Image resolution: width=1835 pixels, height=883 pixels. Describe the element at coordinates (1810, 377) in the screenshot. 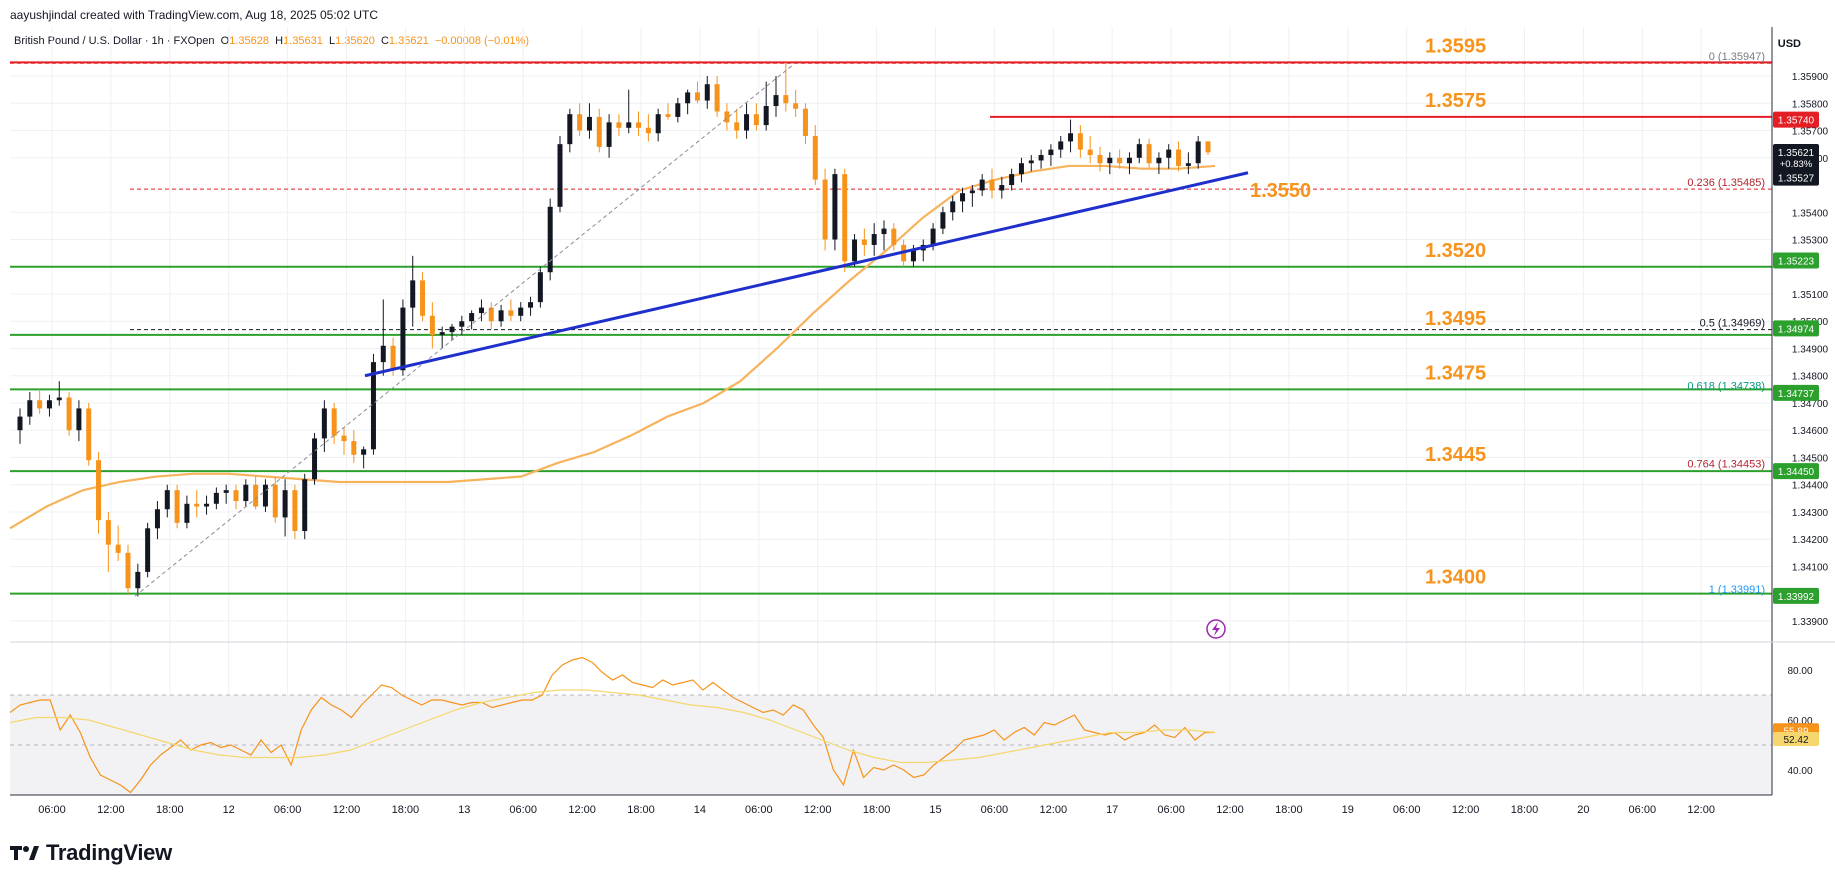

I see `y-tick-label: 1.34800` at that location.